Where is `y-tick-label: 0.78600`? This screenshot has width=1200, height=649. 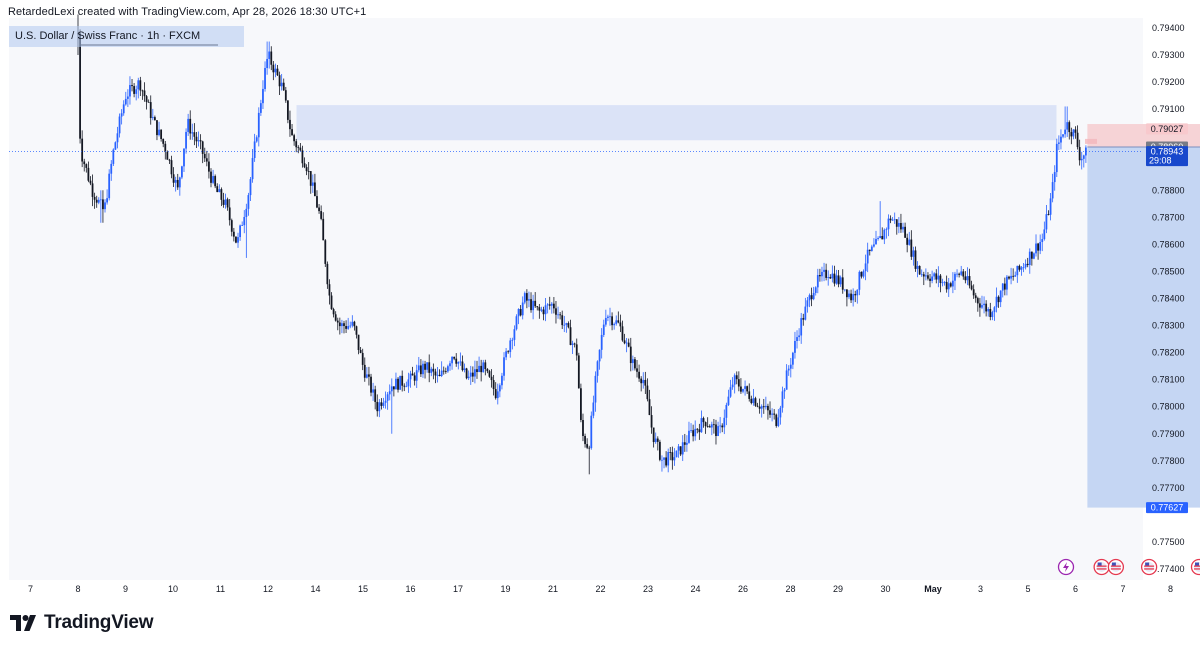 y-tick-label: 0.78600 is located at coordinates (1168, 244).